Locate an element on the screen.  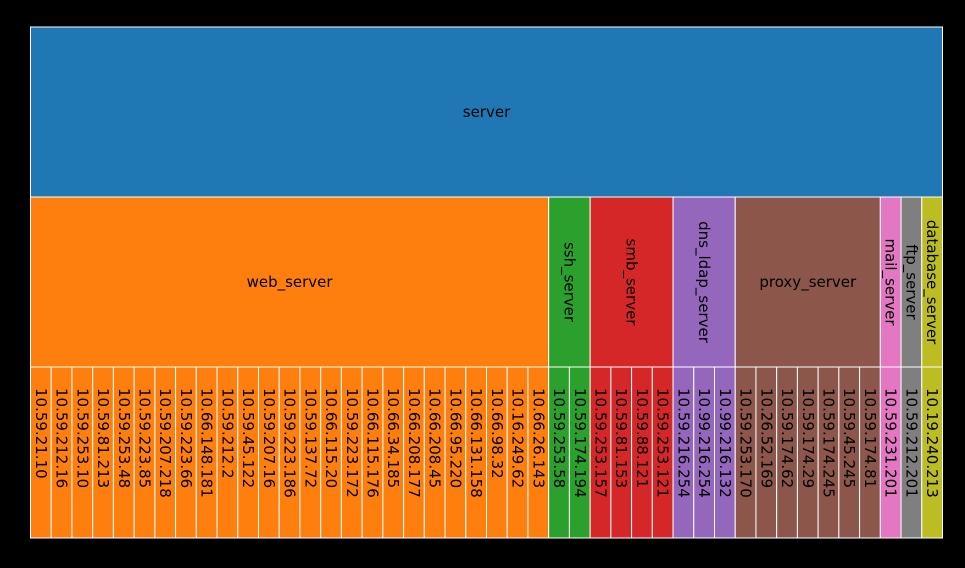
leaf-label-10-66-98-32: 10.66.98.32 is located at coordinates (497, 433).